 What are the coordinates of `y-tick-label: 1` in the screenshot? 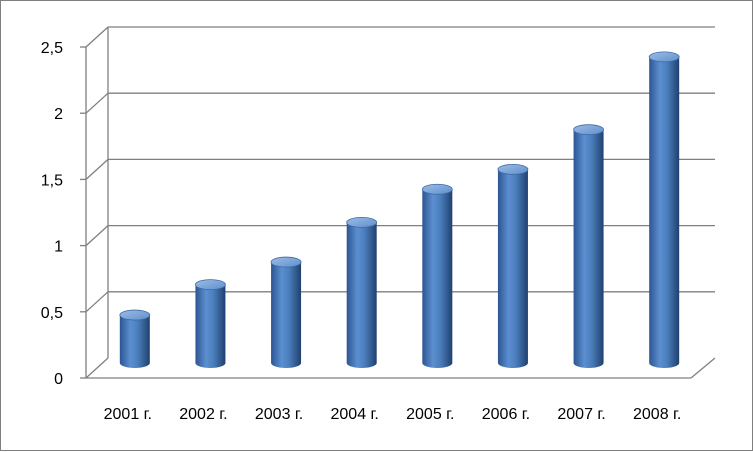 It's located at (58, 247).